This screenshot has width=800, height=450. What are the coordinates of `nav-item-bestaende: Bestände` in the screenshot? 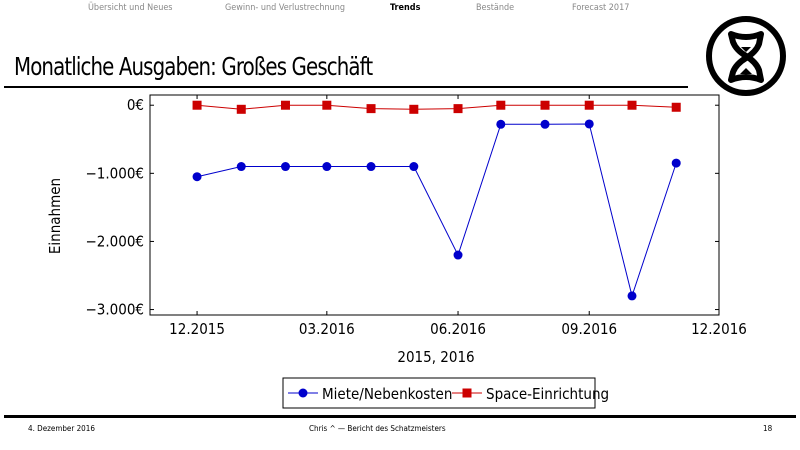 It's located at (495, 8).